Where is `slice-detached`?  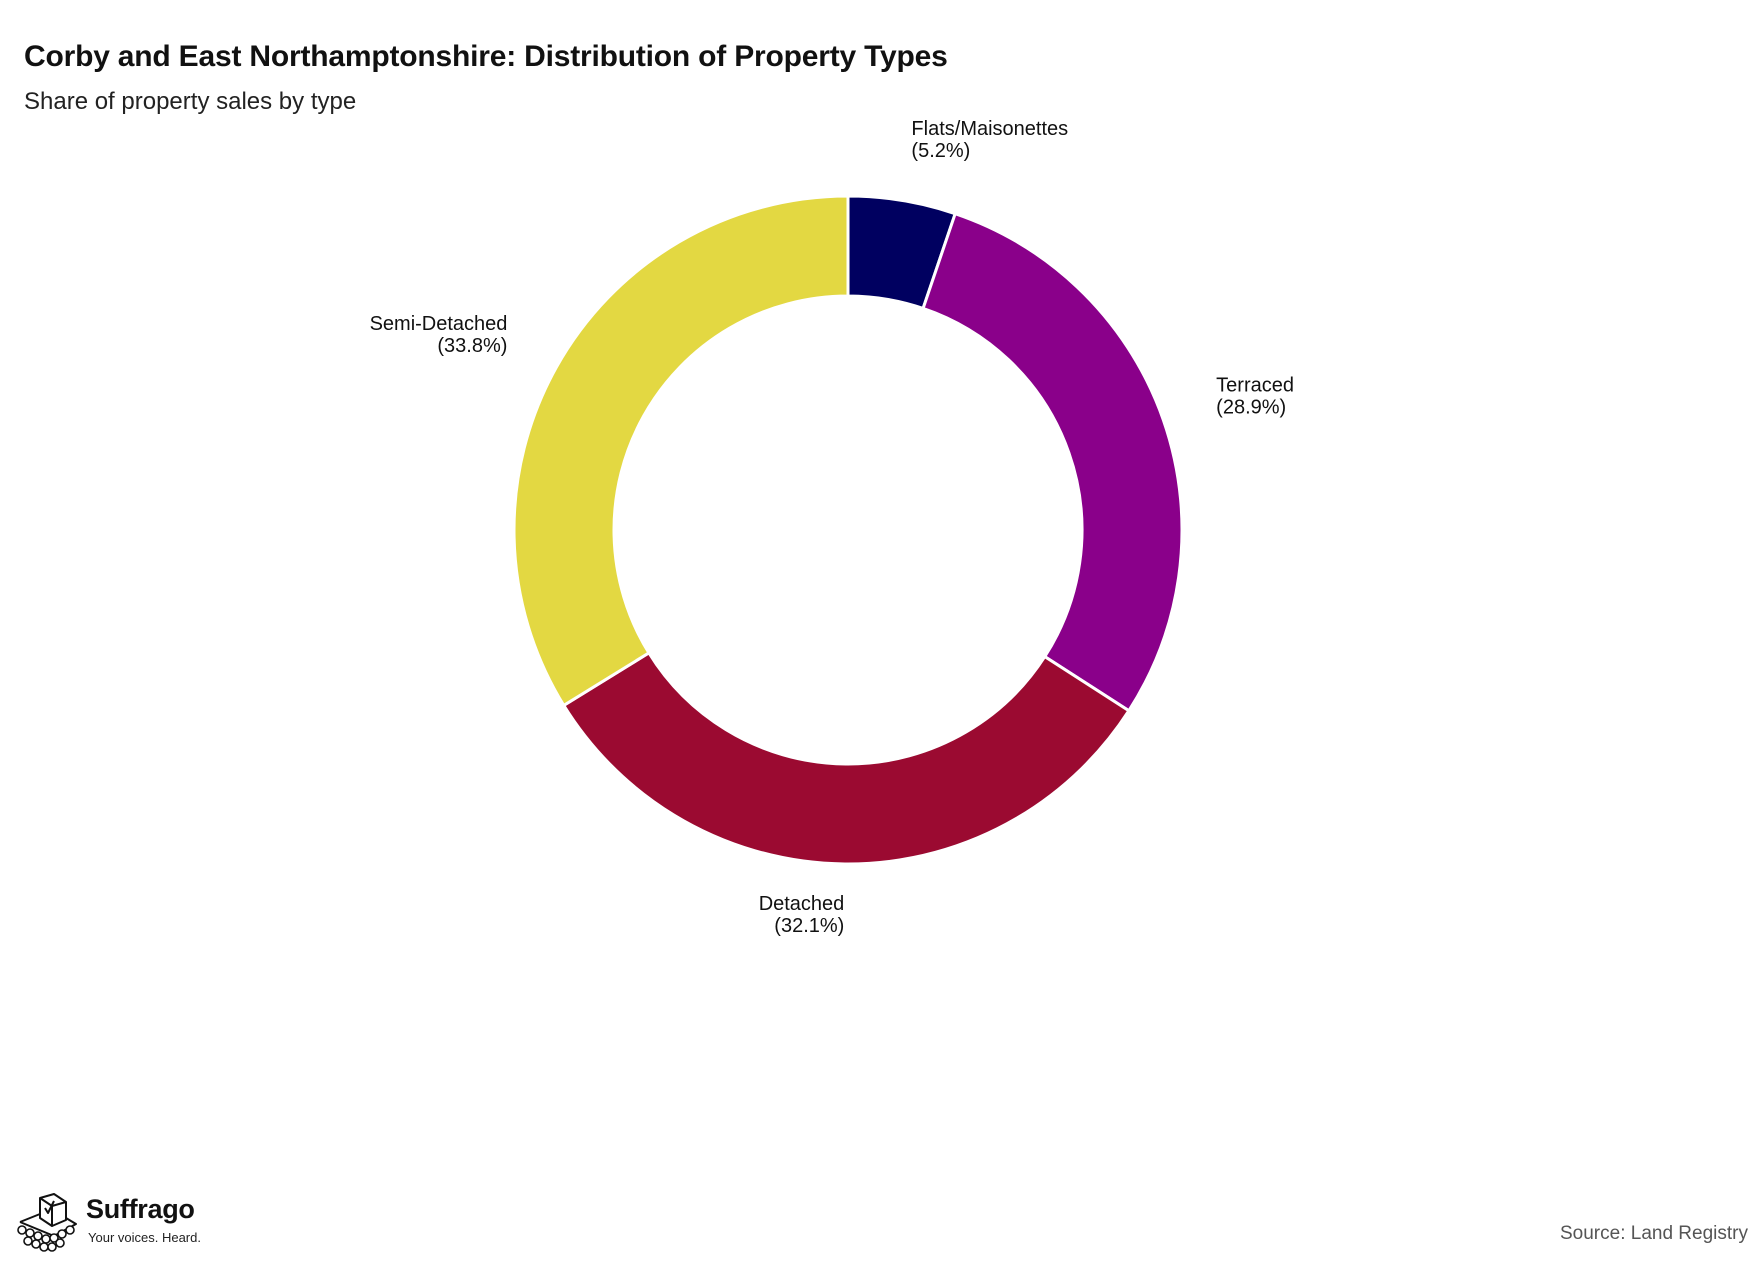
slice-detached is located at coordinates (846, 758).